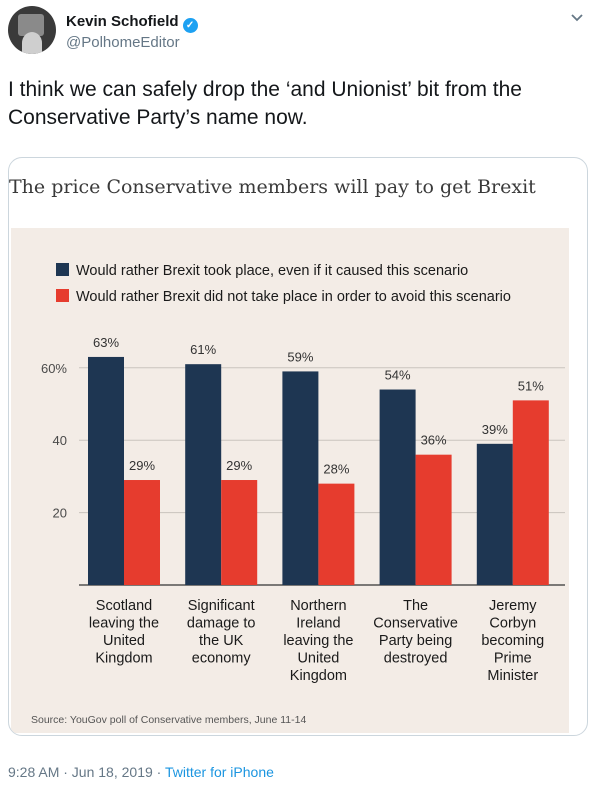 Image resolution: width=595 pixels, height=790 pixels. What do you see at coordinates (122, 21) in the screenshot?
I see `author-name-text: Kevin Schofield` at bounding box center [122, 21].